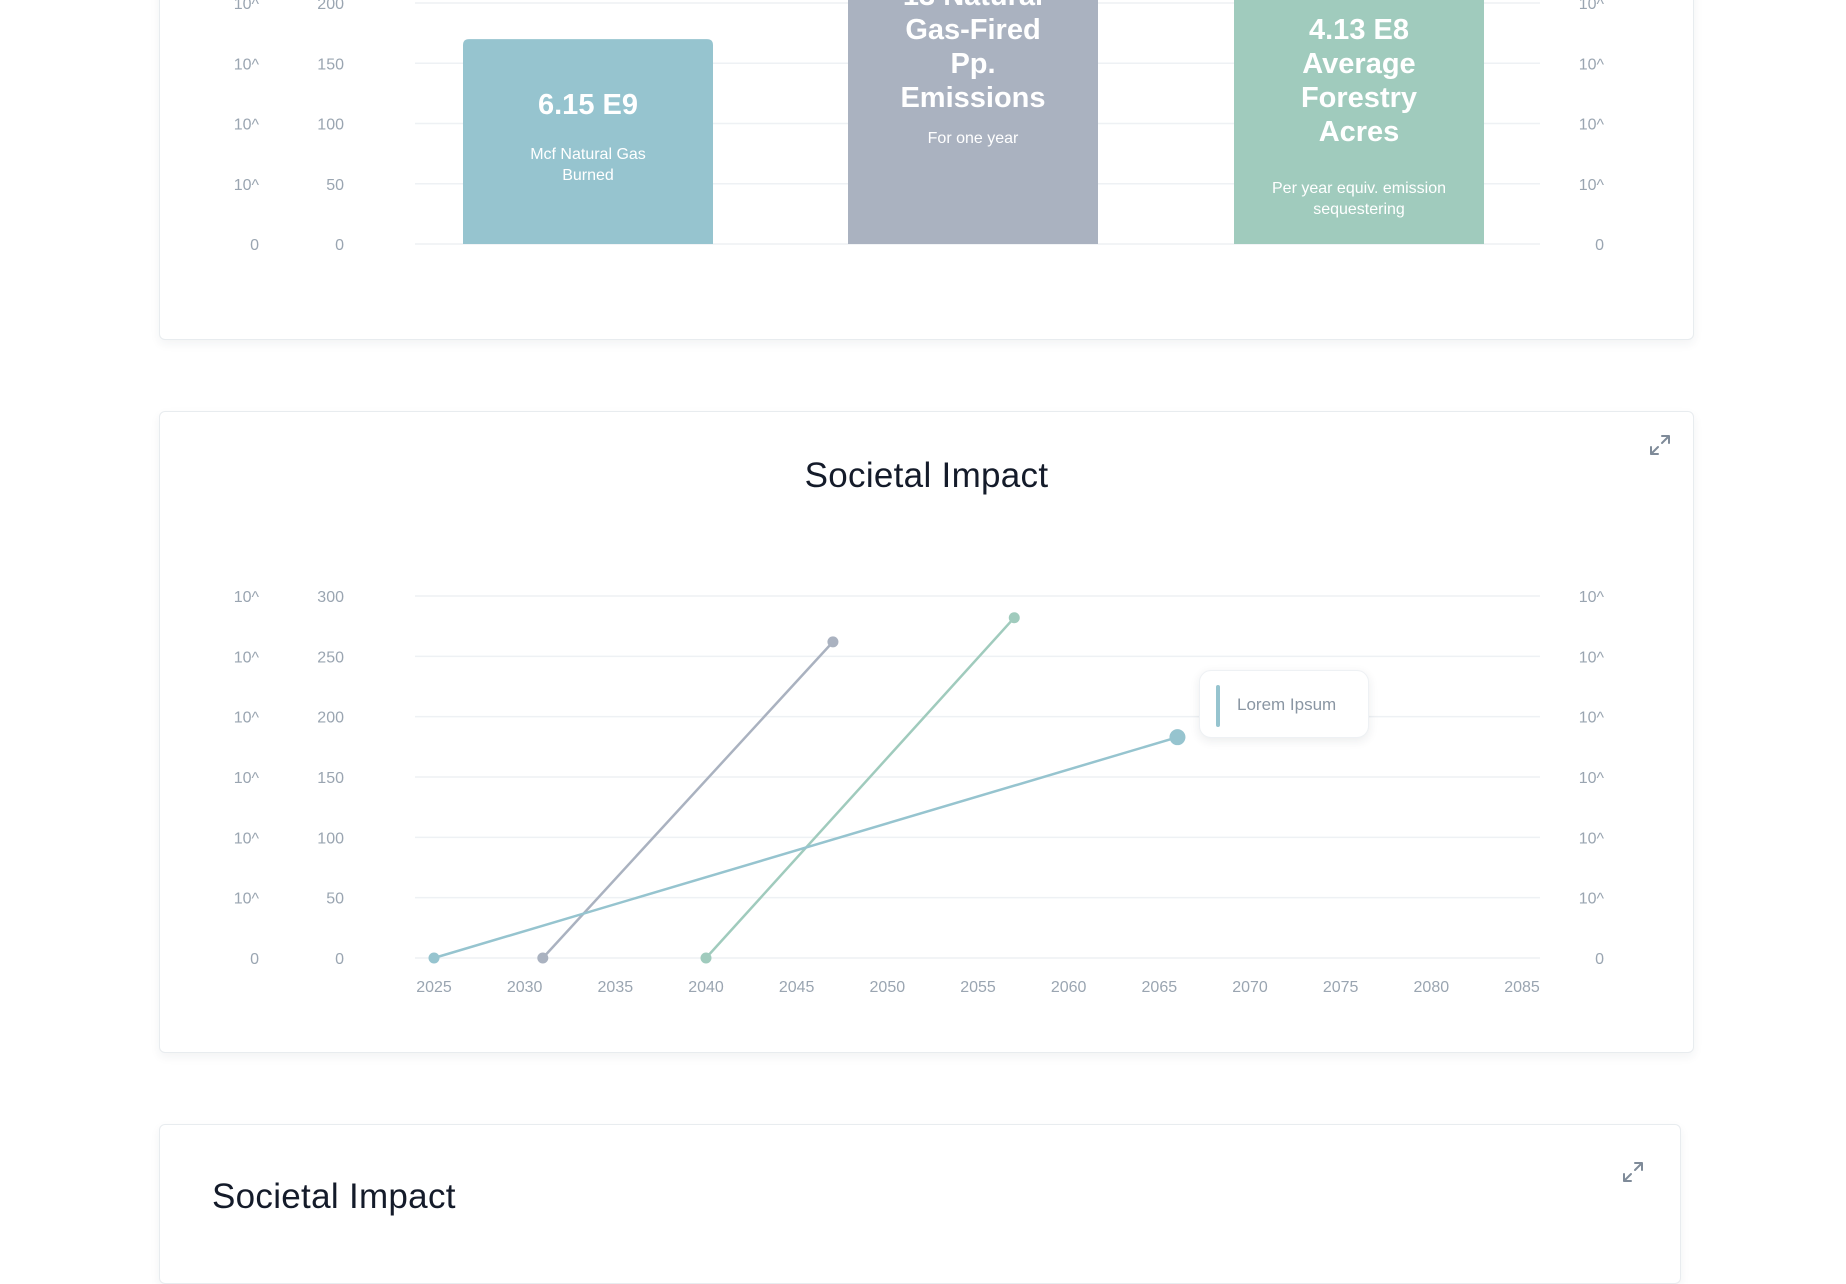 The height and width of the screenshot is (1284, 1846). Describe the element at coordinates (920, 1204) in the screenshot. I see `societal-impact-card-2: Societal Impact` at that location.